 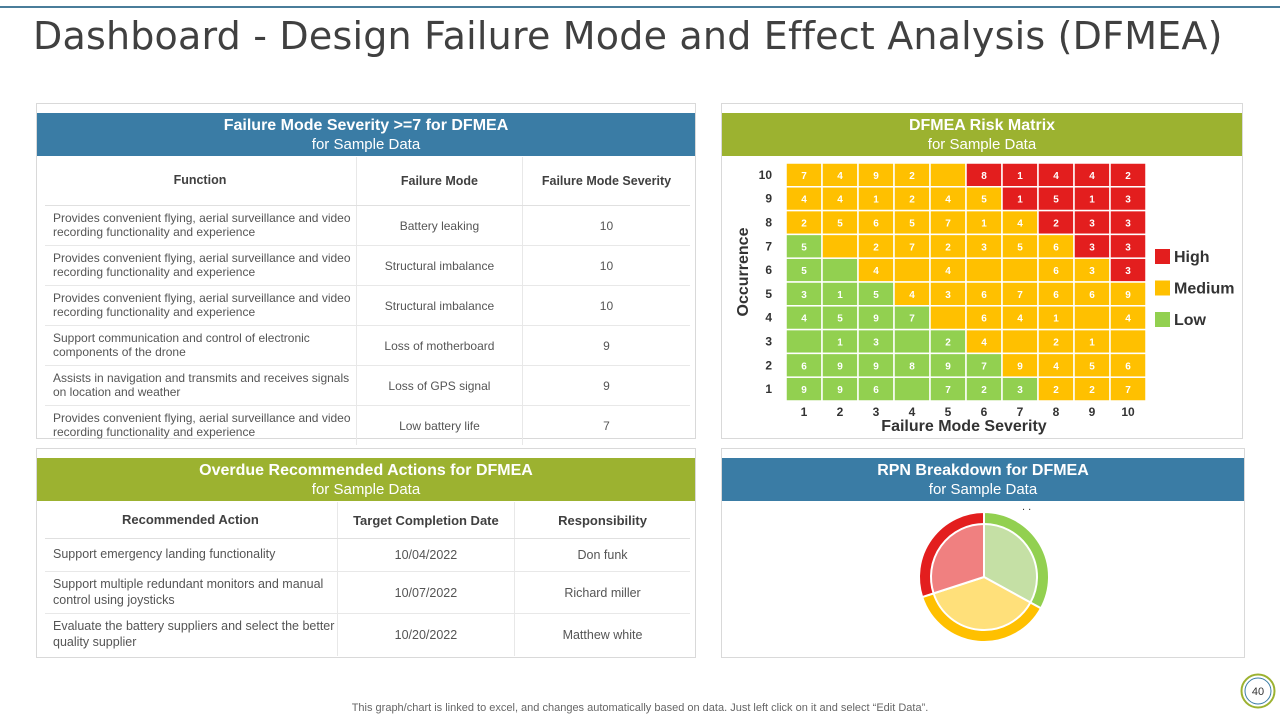 I want to click on date-cell: 10/04/2022, so click(x=426, y=555).